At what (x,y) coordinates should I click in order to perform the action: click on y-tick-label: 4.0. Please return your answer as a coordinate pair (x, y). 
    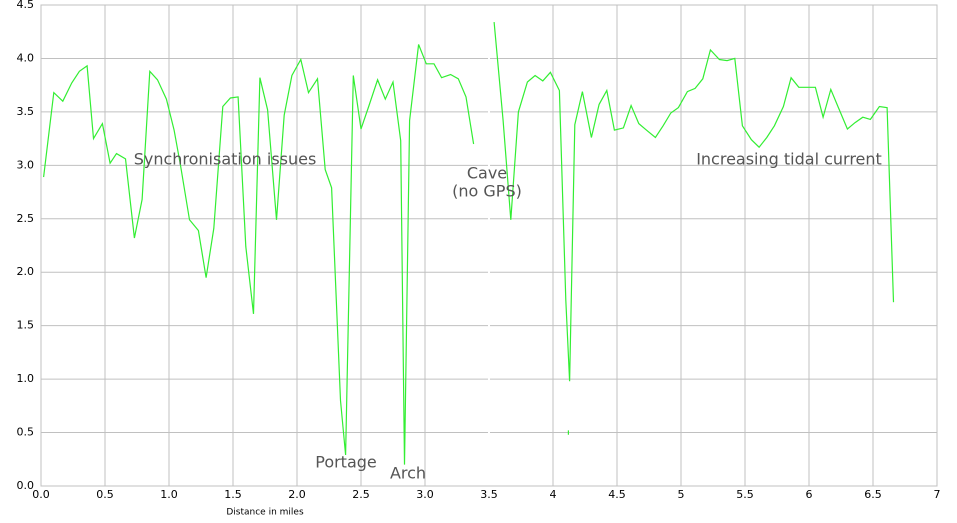
    Looking at the image, I should click on (26, 57).